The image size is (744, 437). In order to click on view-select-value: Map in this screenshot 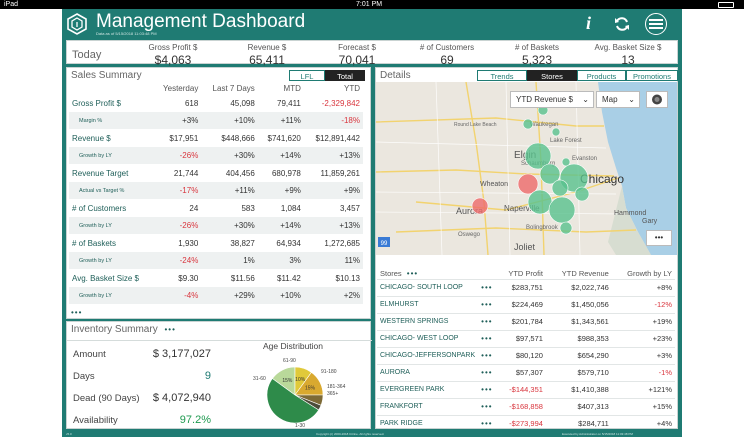, I will do `click(610, 99)`.